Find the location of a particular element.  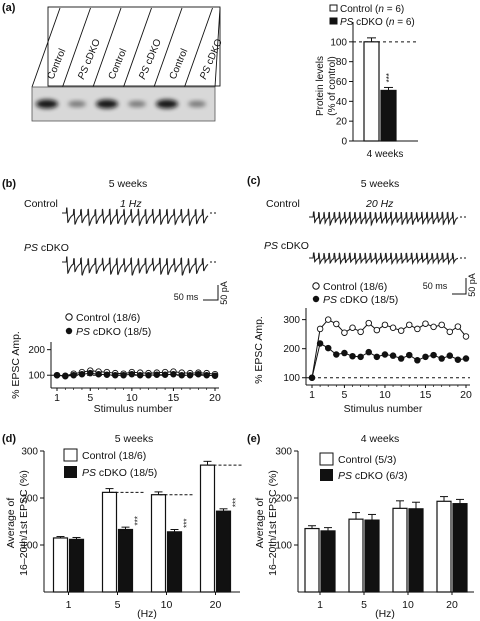

panel-e-legend-cdko: PS cDKO (6/3) is located at coordinates (372, 476).